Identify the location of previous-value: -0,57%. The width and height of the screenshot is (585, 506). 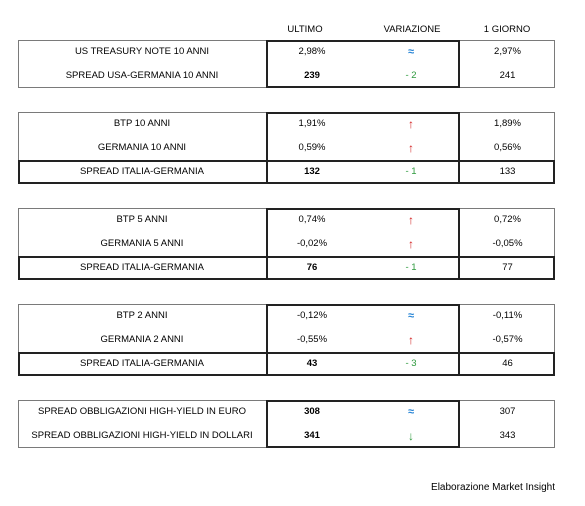
(507, 339).